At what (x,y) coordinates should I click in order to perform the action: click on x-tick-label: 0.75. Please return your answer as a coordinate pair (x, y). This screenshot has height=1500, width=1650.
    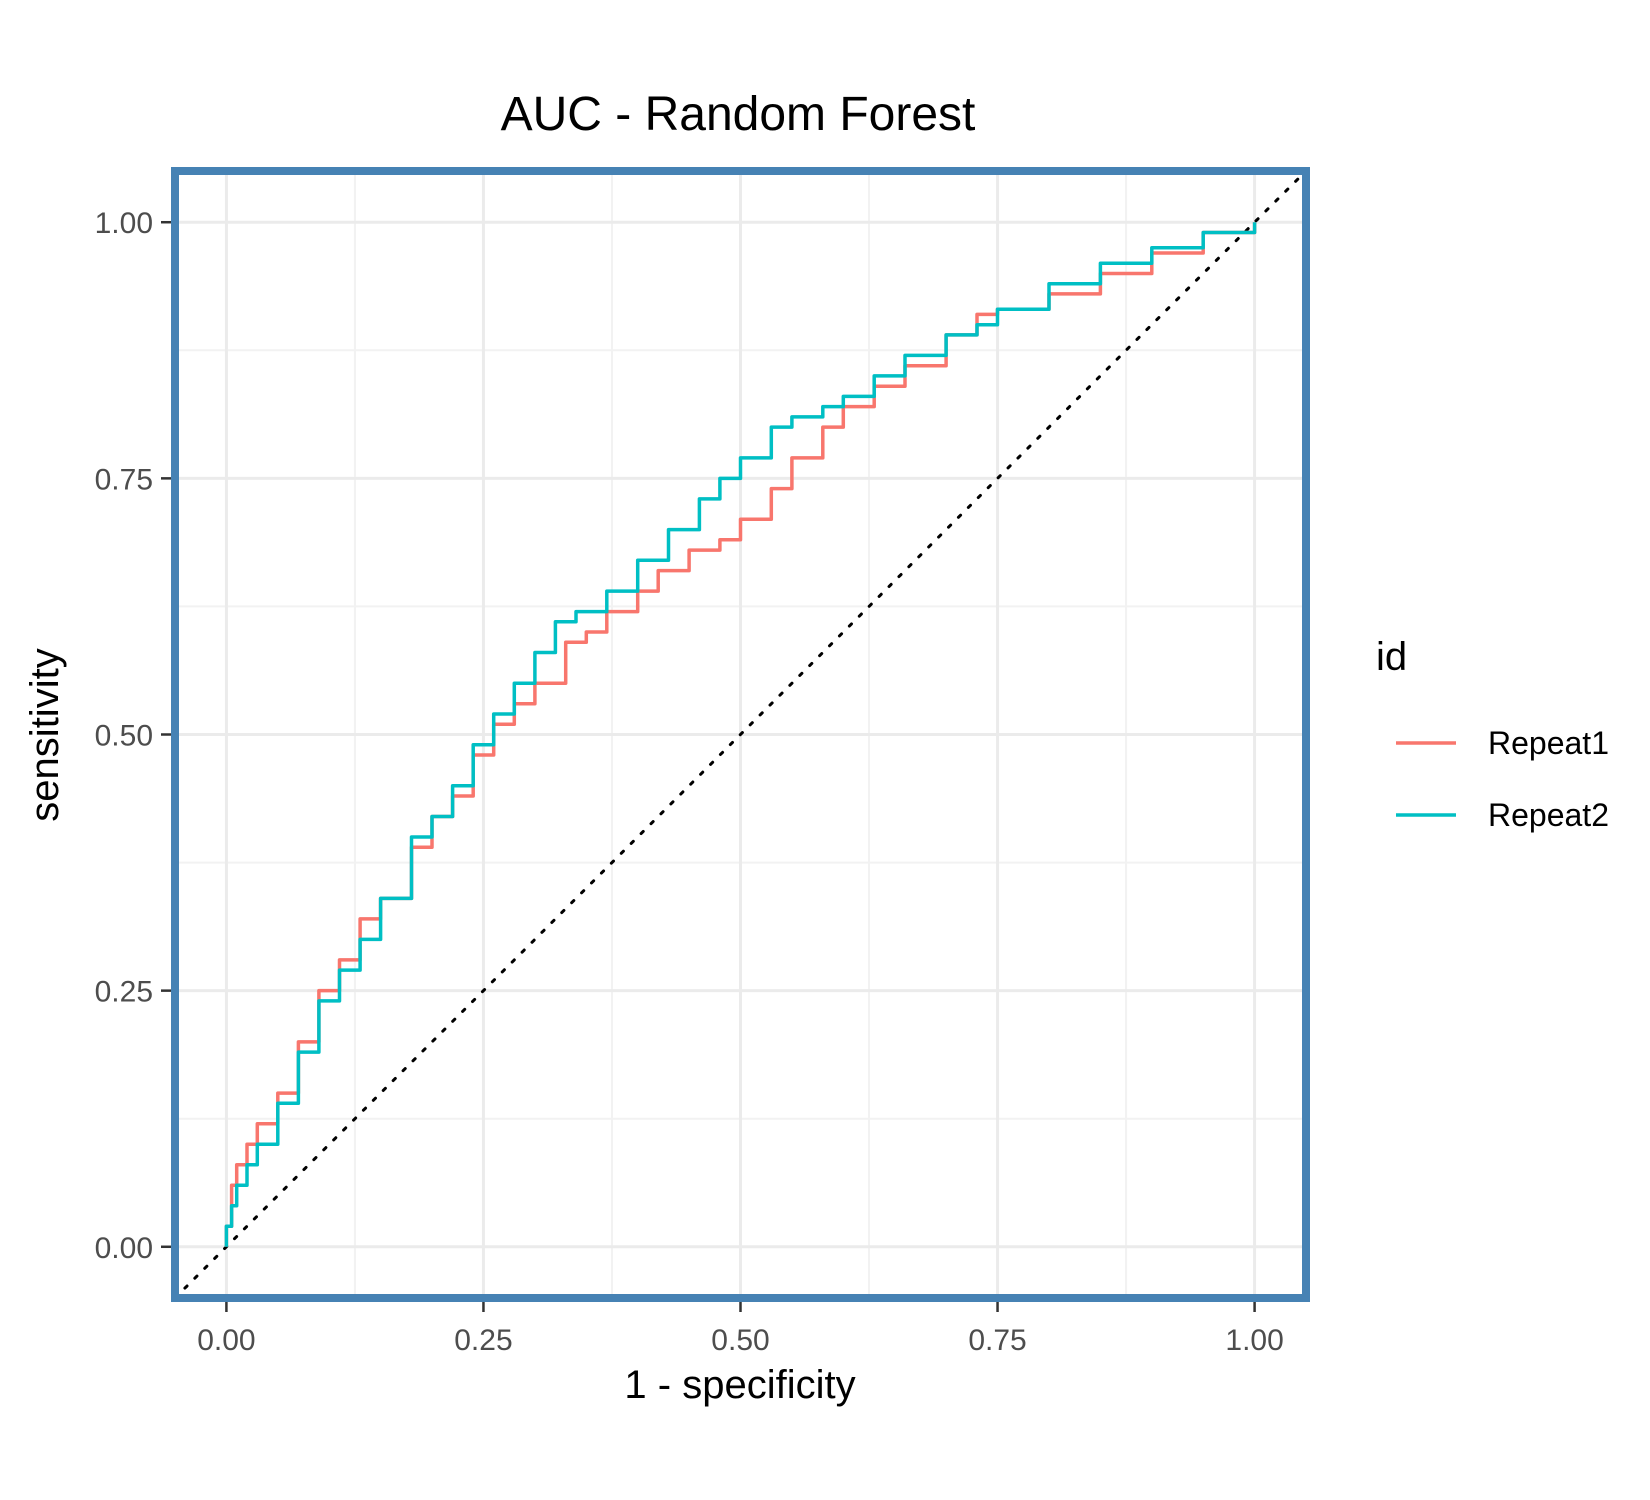
    Looking at the image, I should click on (997, 1340).